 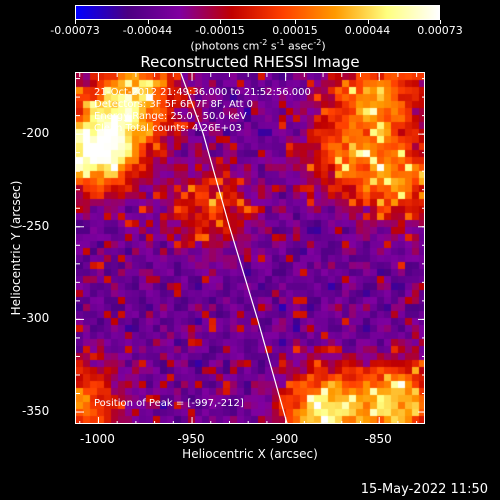 I want to click on colorbar-units-label: (photons cm-2 s-1 asec-2), so click(x=258, y=45).